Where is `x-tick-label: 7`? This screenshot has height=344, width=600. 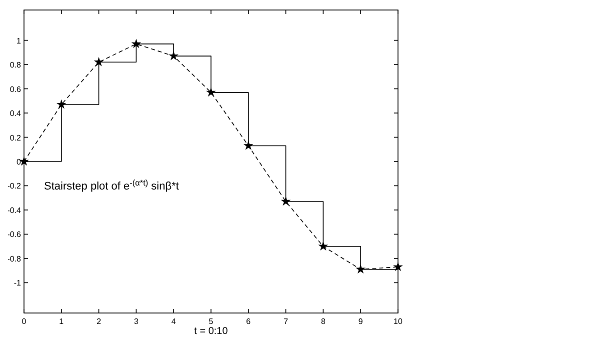 x-tick-label: 7 is located at coordinates (286, 321).